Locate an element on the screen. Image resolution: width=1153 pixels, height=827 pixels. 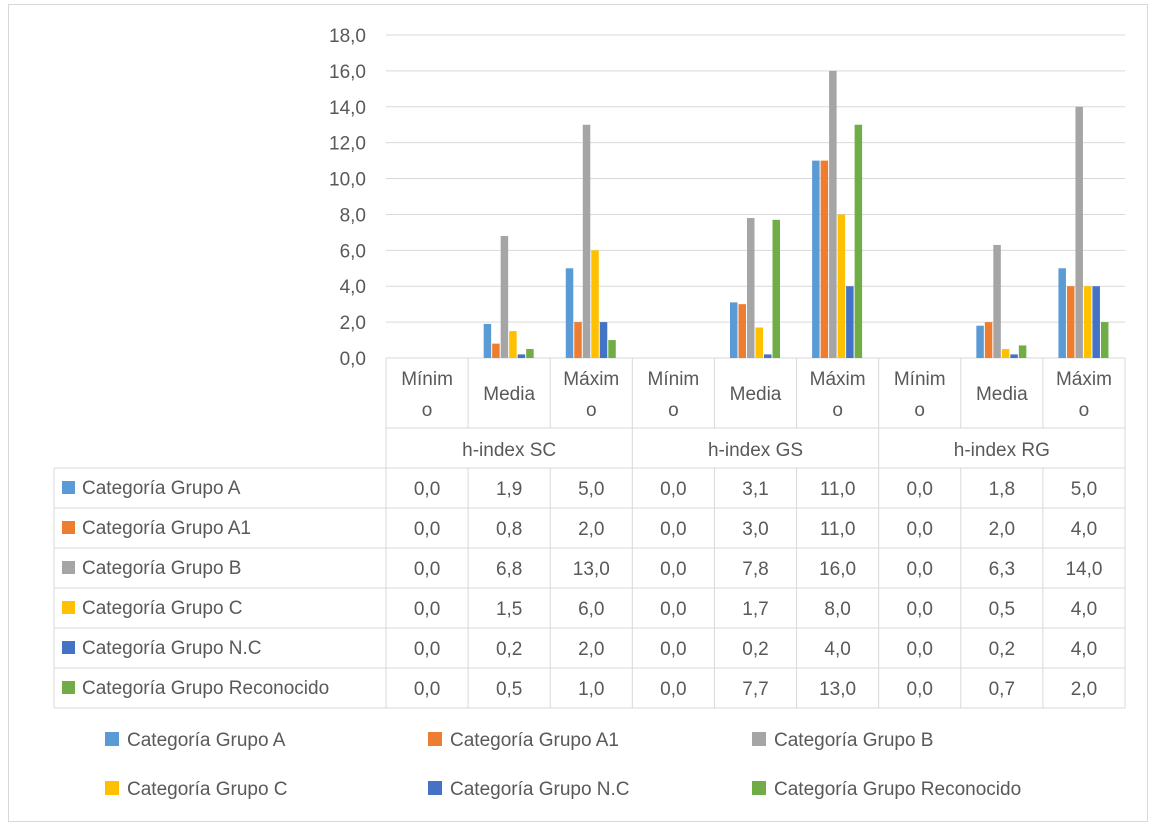
table-value: 1,9 is located at coordinates (509, 489).